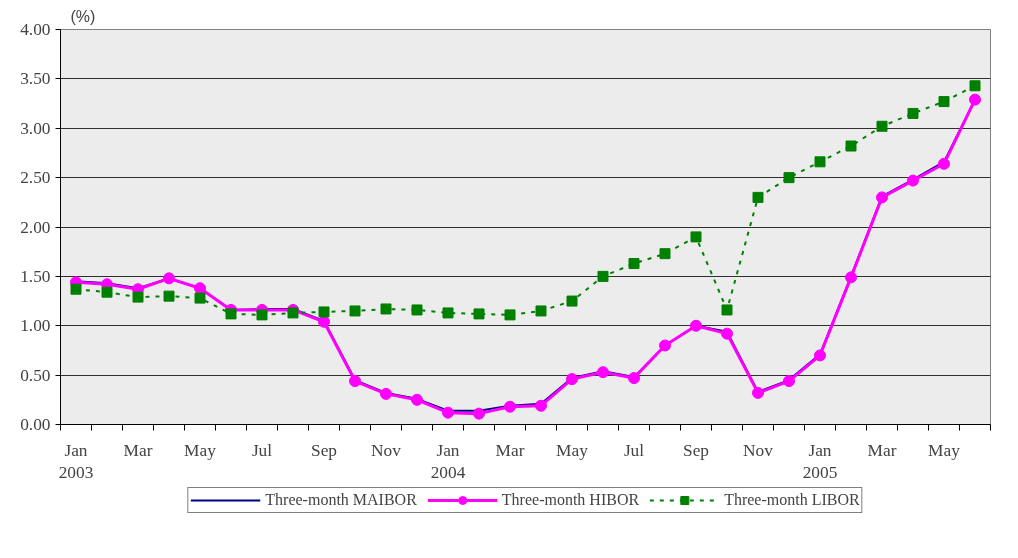 The image size is (1018, 558). What do you see at coordinates (76, 461) in the screenshot?
I see `x-tick-label: Jan 2003` at bounding box center [76, 461].